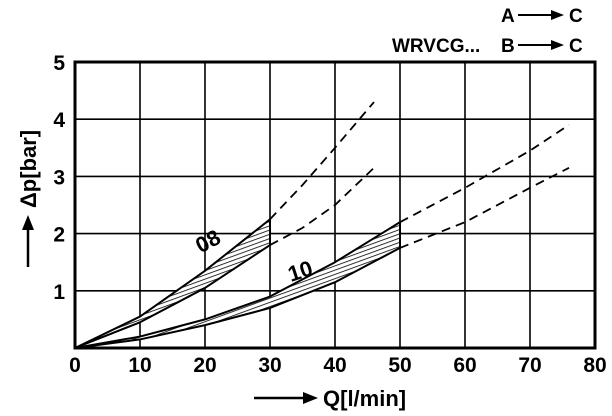  Describe the element at coordinates (204, 365) in the screenshot. I see `x-tick-label: 20` at that location.